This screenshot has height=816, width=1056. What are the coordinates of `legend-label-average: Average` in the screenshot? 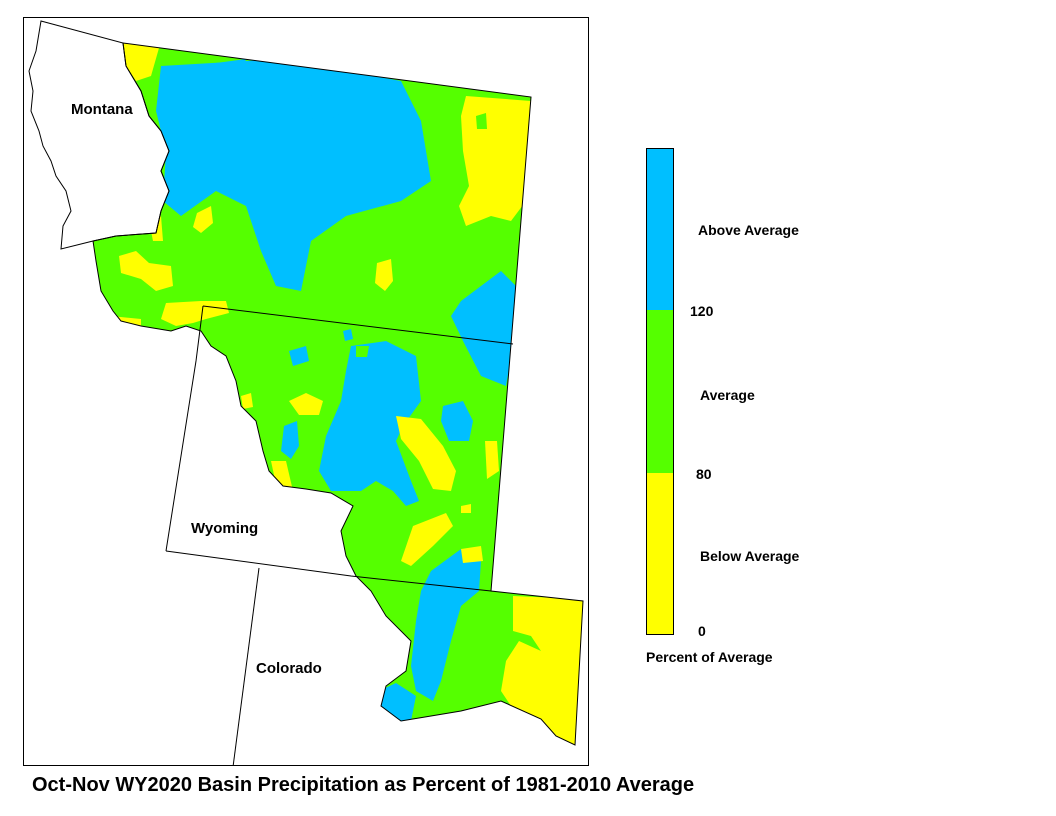 It's located at (727, 395).